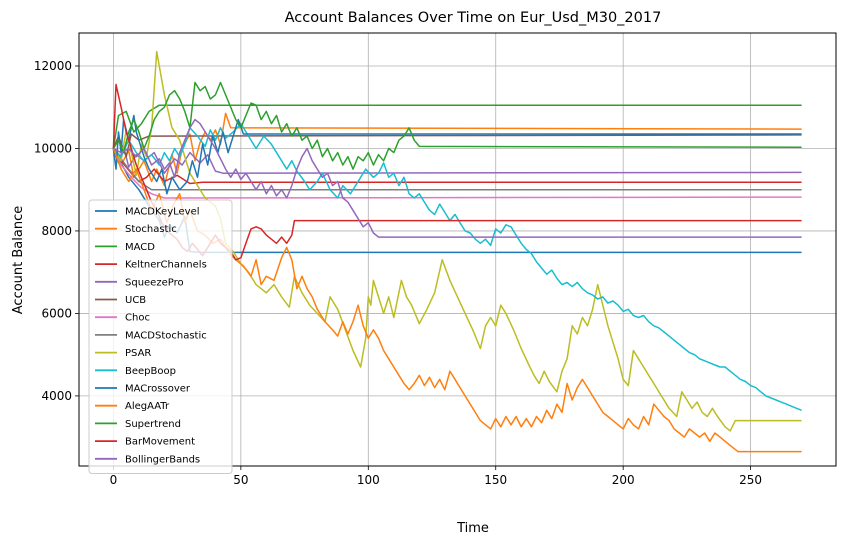 This screenshot has width=868, height=549. I want to click on x-tick-label: 200, so click(623, 480).